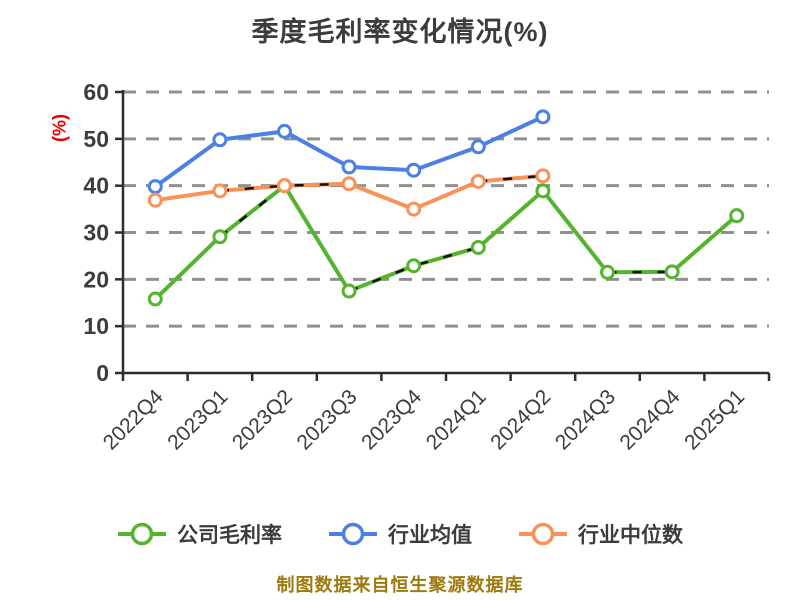  What do you see at coordinates (585, 419) in the screenshot?
I see `x-tick-label: 2024Q3` at bounding box center [585, 419].